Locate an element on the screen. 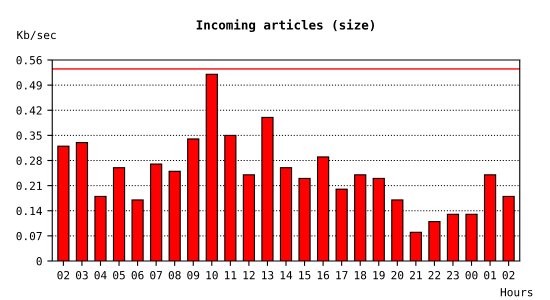 This screenshot has width=550, height=300. x-tick-label: 18 is located at coordinates (360, 275).